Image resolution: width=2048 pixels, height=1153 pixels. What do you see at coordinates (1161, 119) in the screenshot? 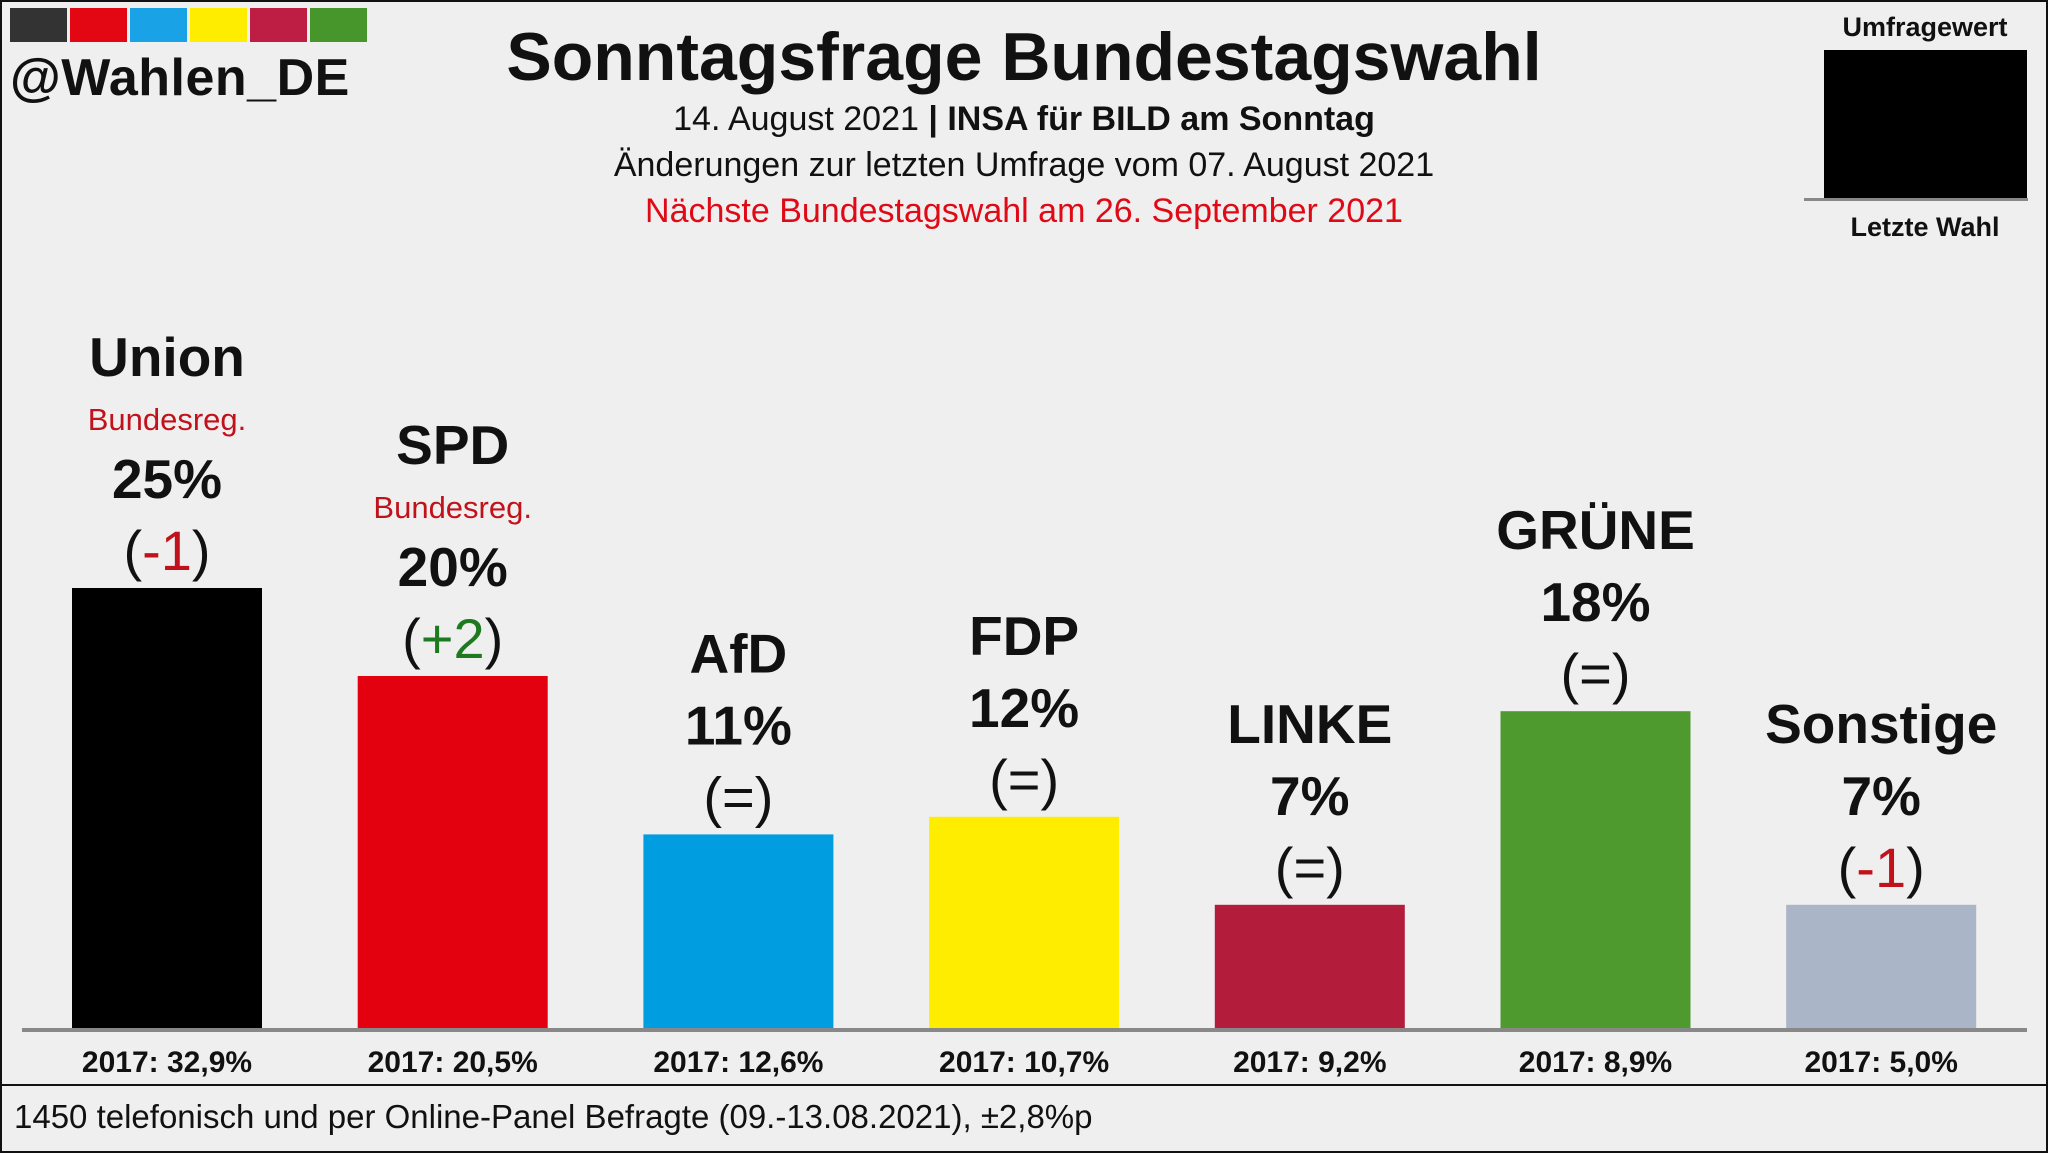
I see `poll-source: INSA für BILD am Sonntag` at bounding box center [1161, 119].